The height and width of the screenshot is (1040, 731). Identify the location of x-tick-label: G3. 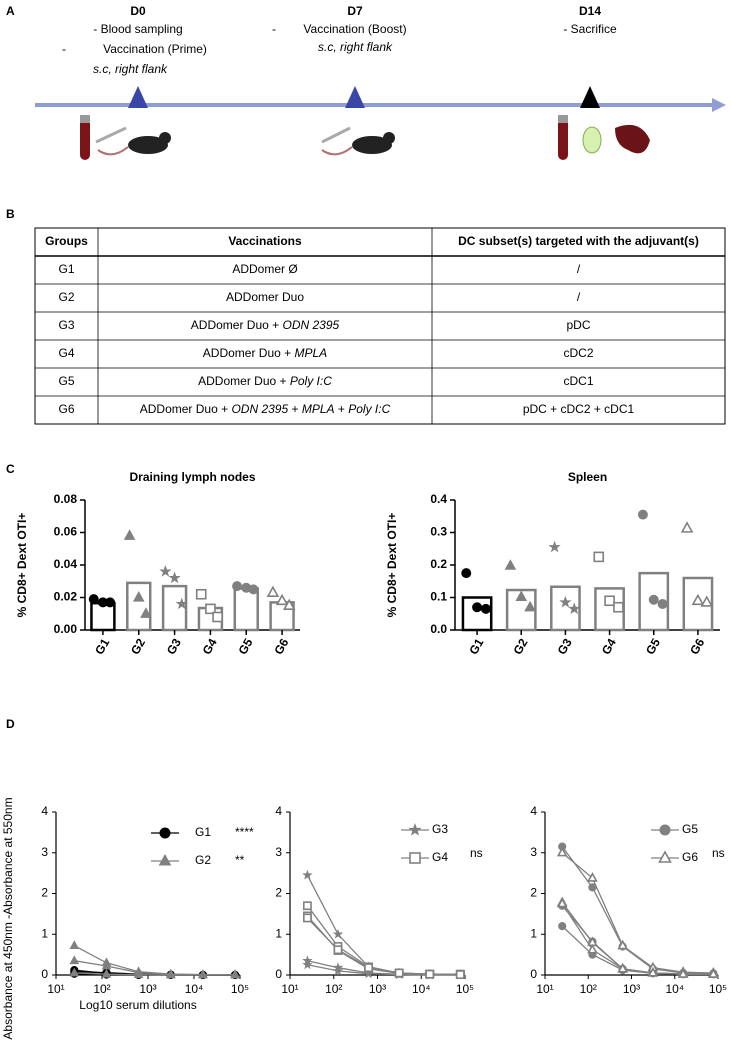
(174, 646).